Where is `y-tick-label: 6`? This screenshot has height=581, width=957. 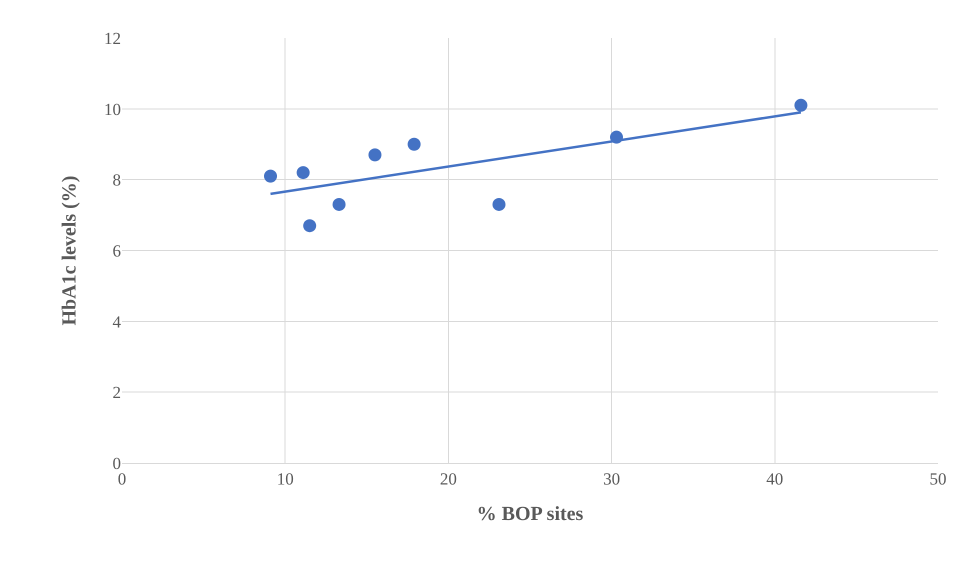
y-tick-label: 6 is located at coordinates (116, 250).